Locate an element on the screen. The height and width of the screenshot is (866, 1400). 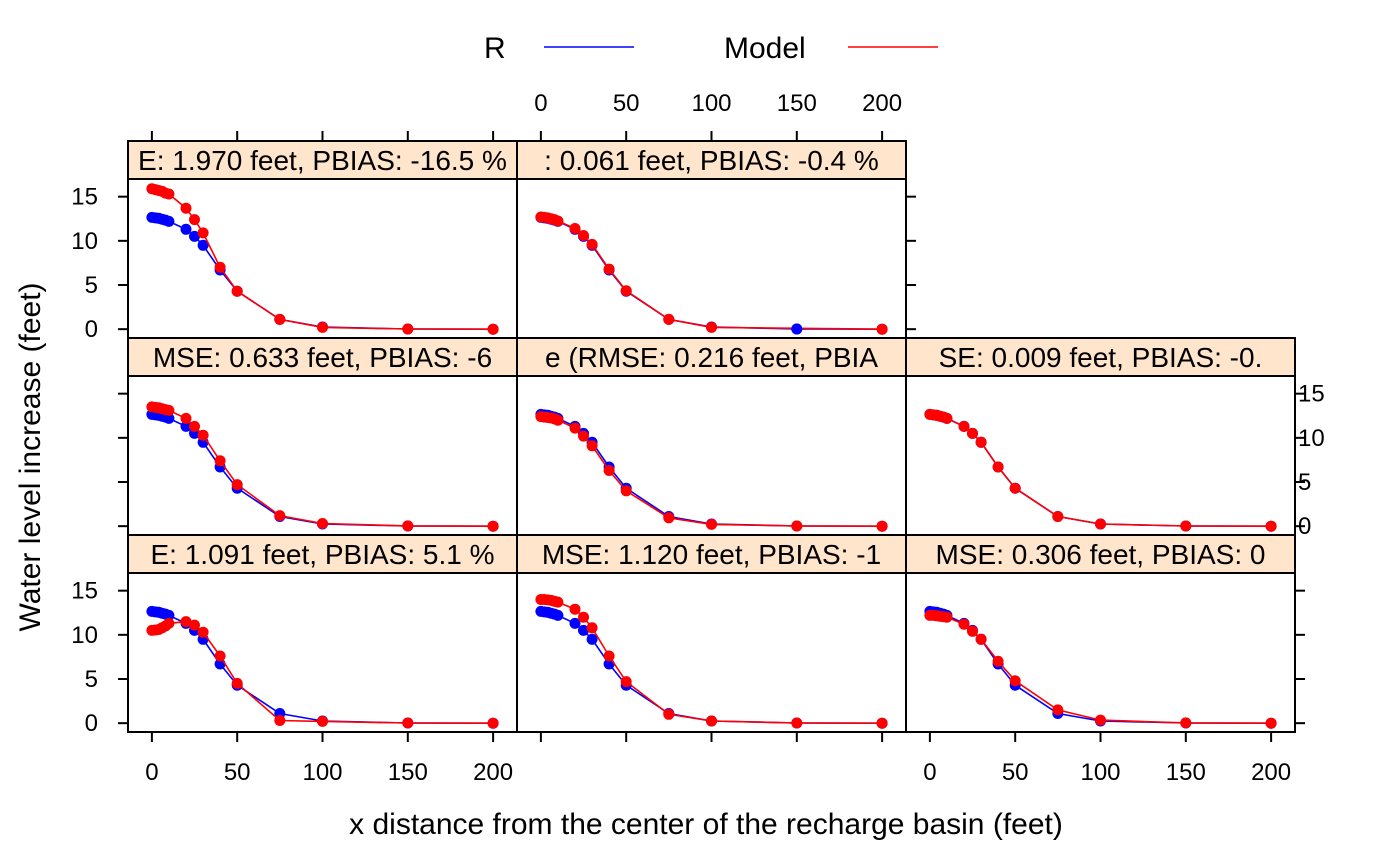
panel-6: E: 1.091 feet, PBIAS: 5.1 % is located at coordinates (322, 633).